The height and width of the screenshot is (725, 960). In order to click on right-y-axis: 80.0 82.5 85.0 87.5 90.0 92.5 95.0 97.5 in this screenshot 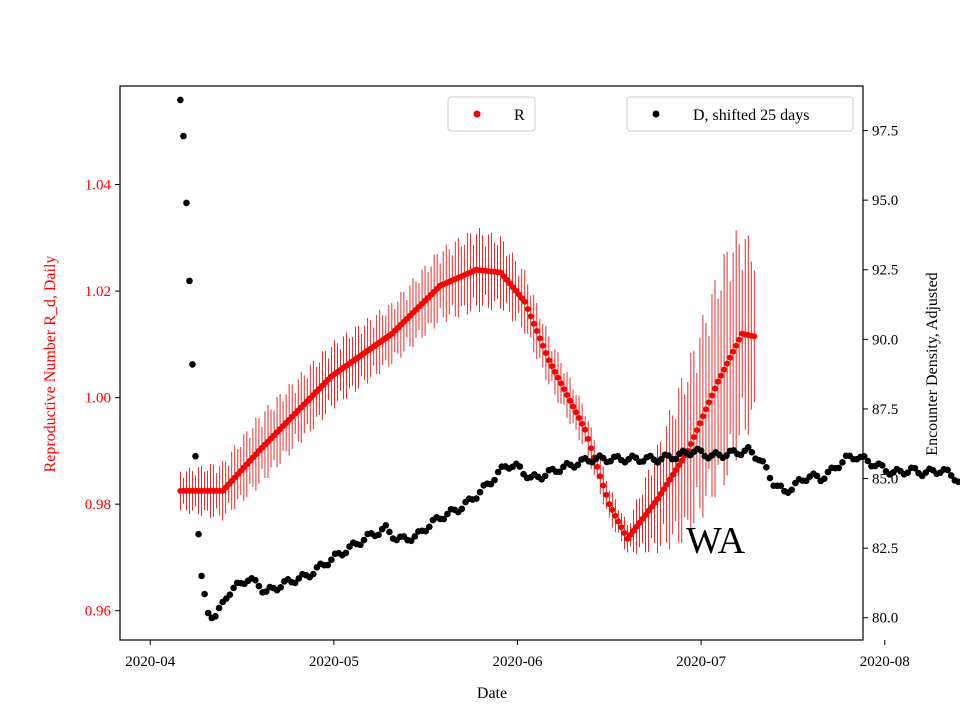, I will do `click(880, 375)`.